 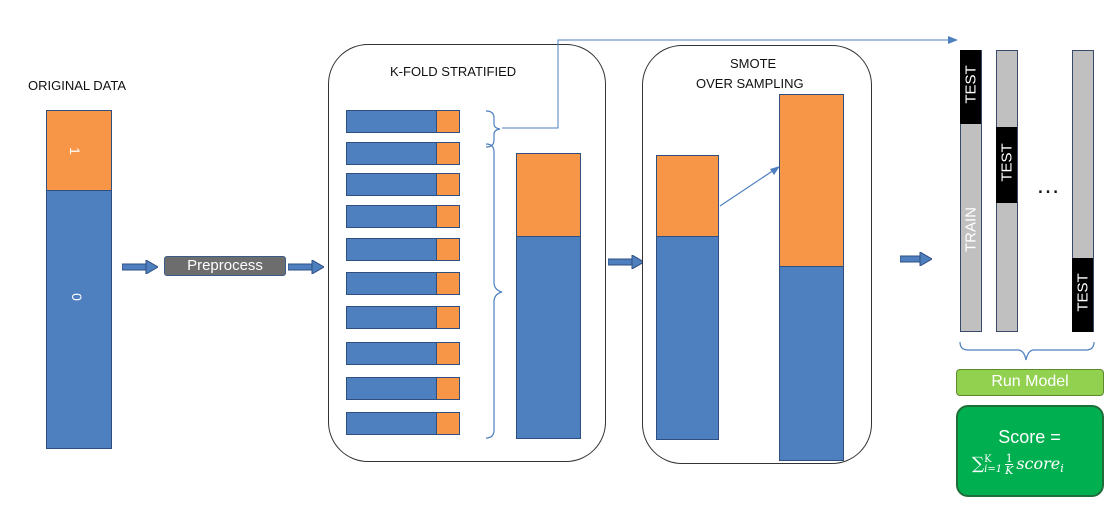 I want to click on kfold-minority-segment, so click(x=548, y=195).